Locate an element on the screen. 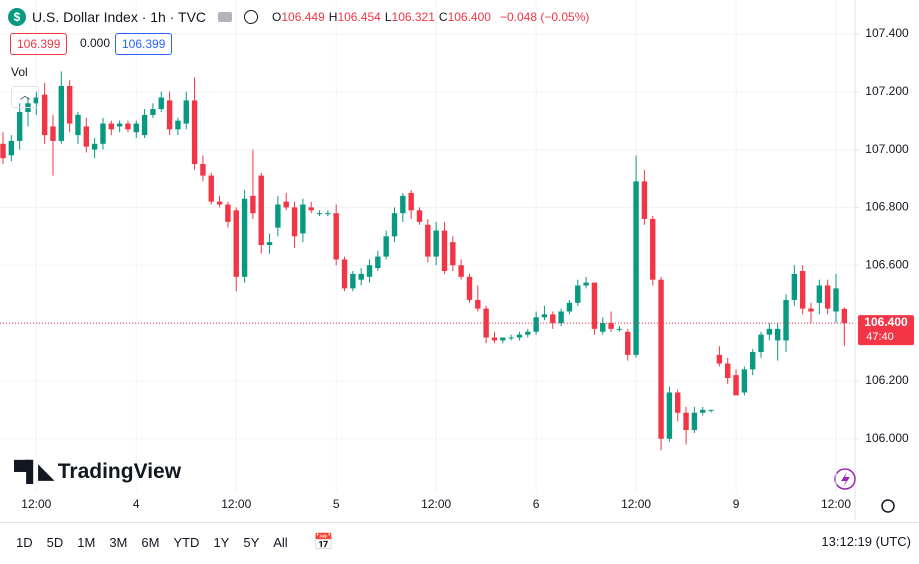 The height and width of the screenshot is (564, 919). symbol-logo: $ is located at coordinates (17, 17).